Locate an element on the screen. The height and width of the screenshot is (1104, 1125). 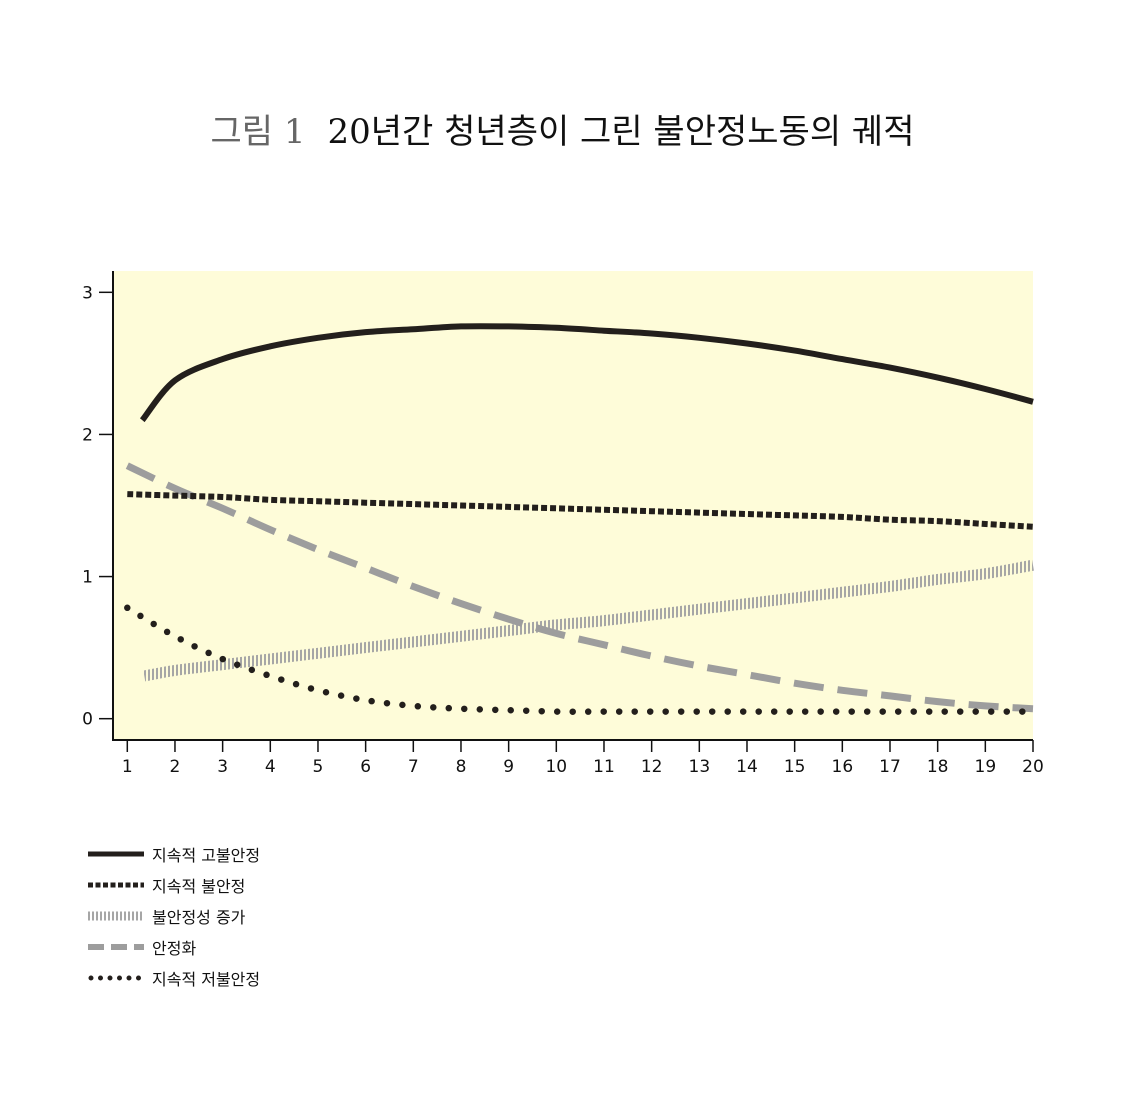
y-tick-label: 1 is located at coordinates (87, 578).